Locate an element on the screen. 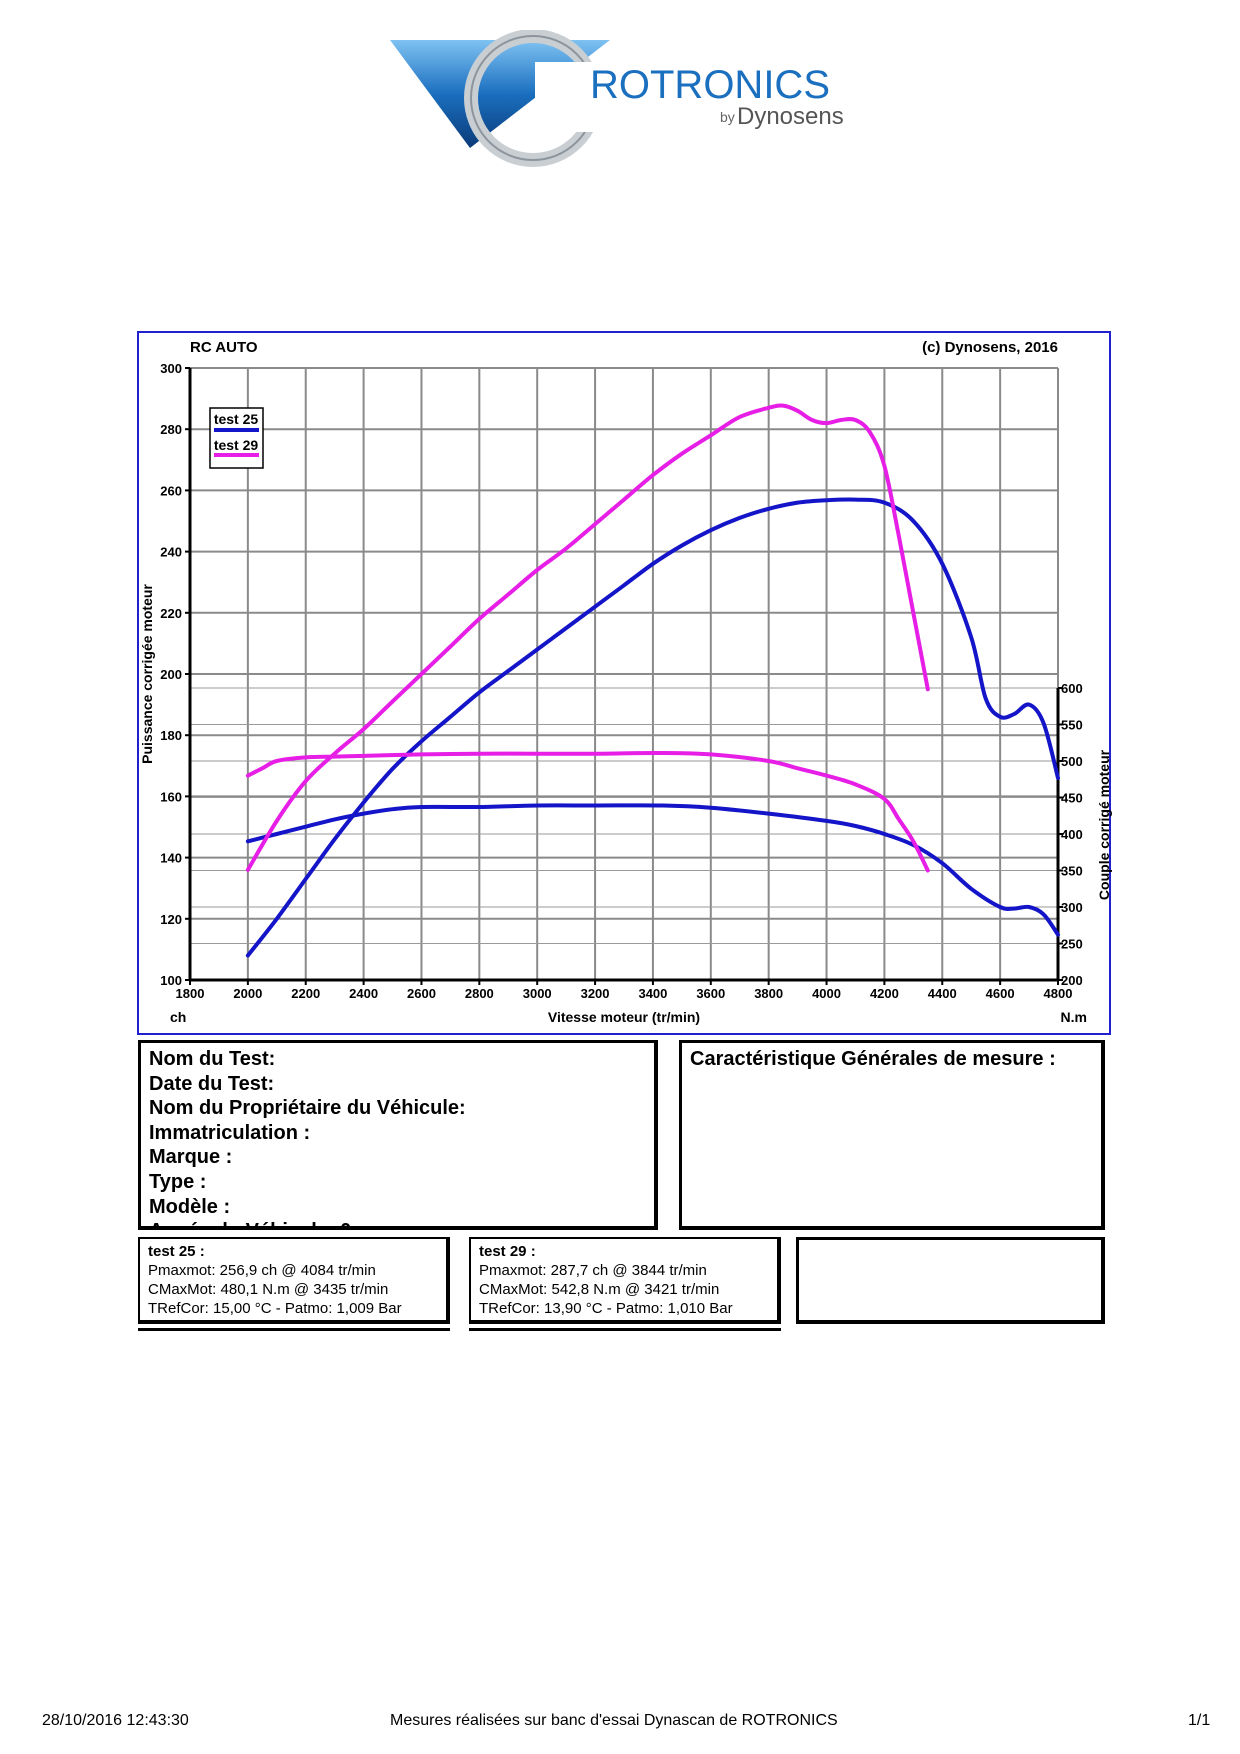 The image size is (1240, 1754). summary-test25-underline is located at coordinates (294, 1329).